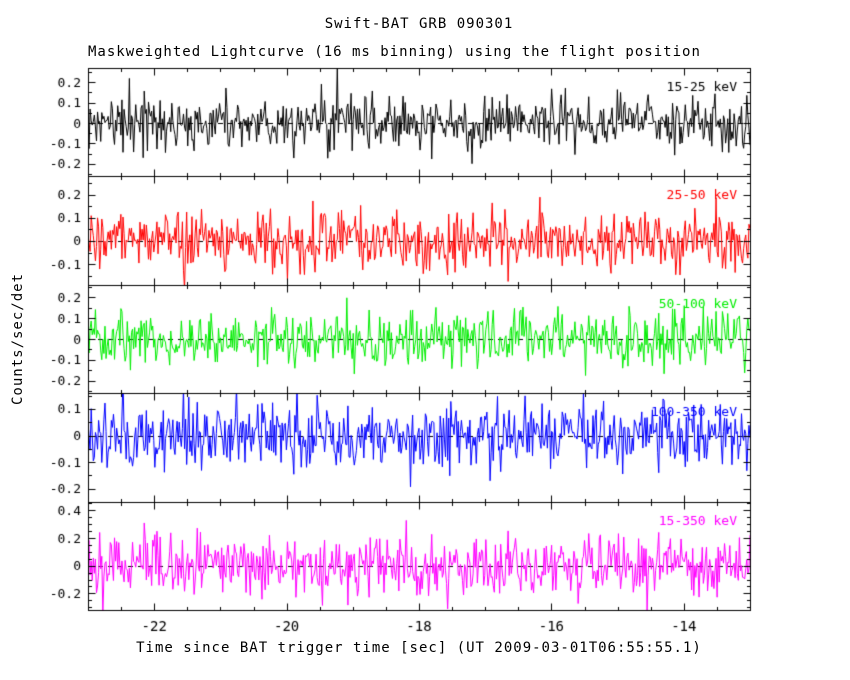  Describe the element at coordinates (18, 339) in the screenshot. I see `y-axis-label: Counts/sec/det` at that location.